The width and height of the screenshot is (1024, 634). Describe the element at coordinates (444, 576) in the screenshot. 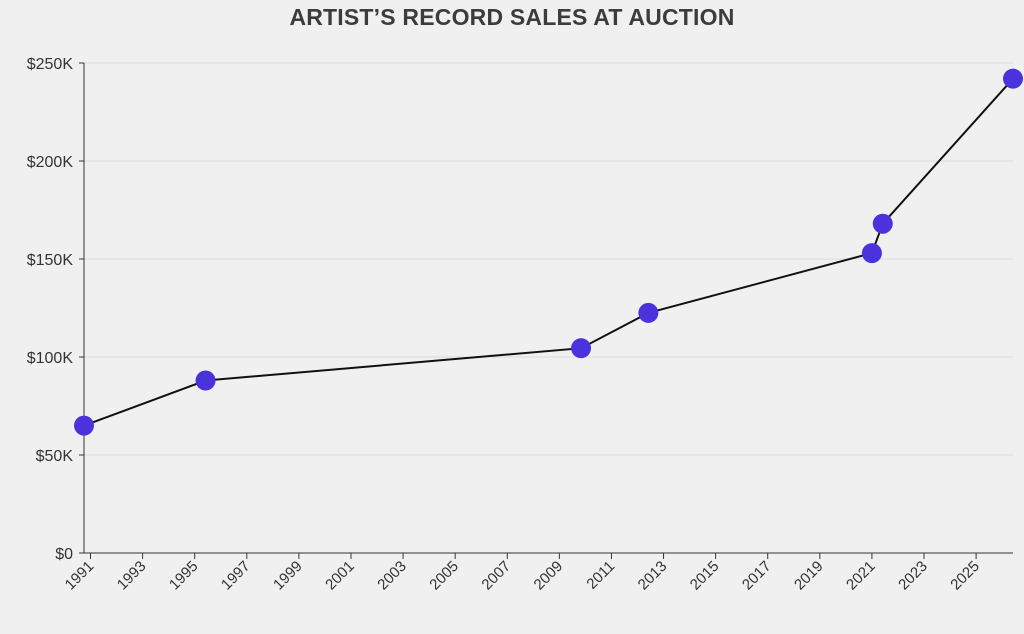

I see `x-tick-label: 2005` at that location.